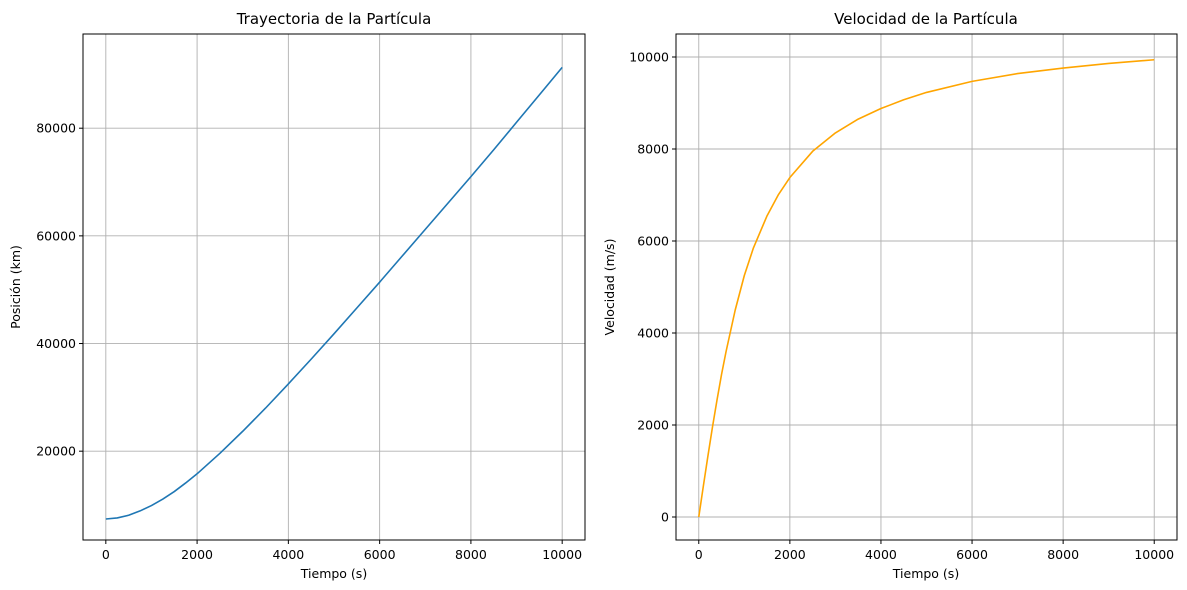 The width and height of the screenshot is (1187, 590). What do you see at coordinates (649, 57) in the screenshot?
I see `velocity-ytick-label: 10000` at bounding box center [649, 57].